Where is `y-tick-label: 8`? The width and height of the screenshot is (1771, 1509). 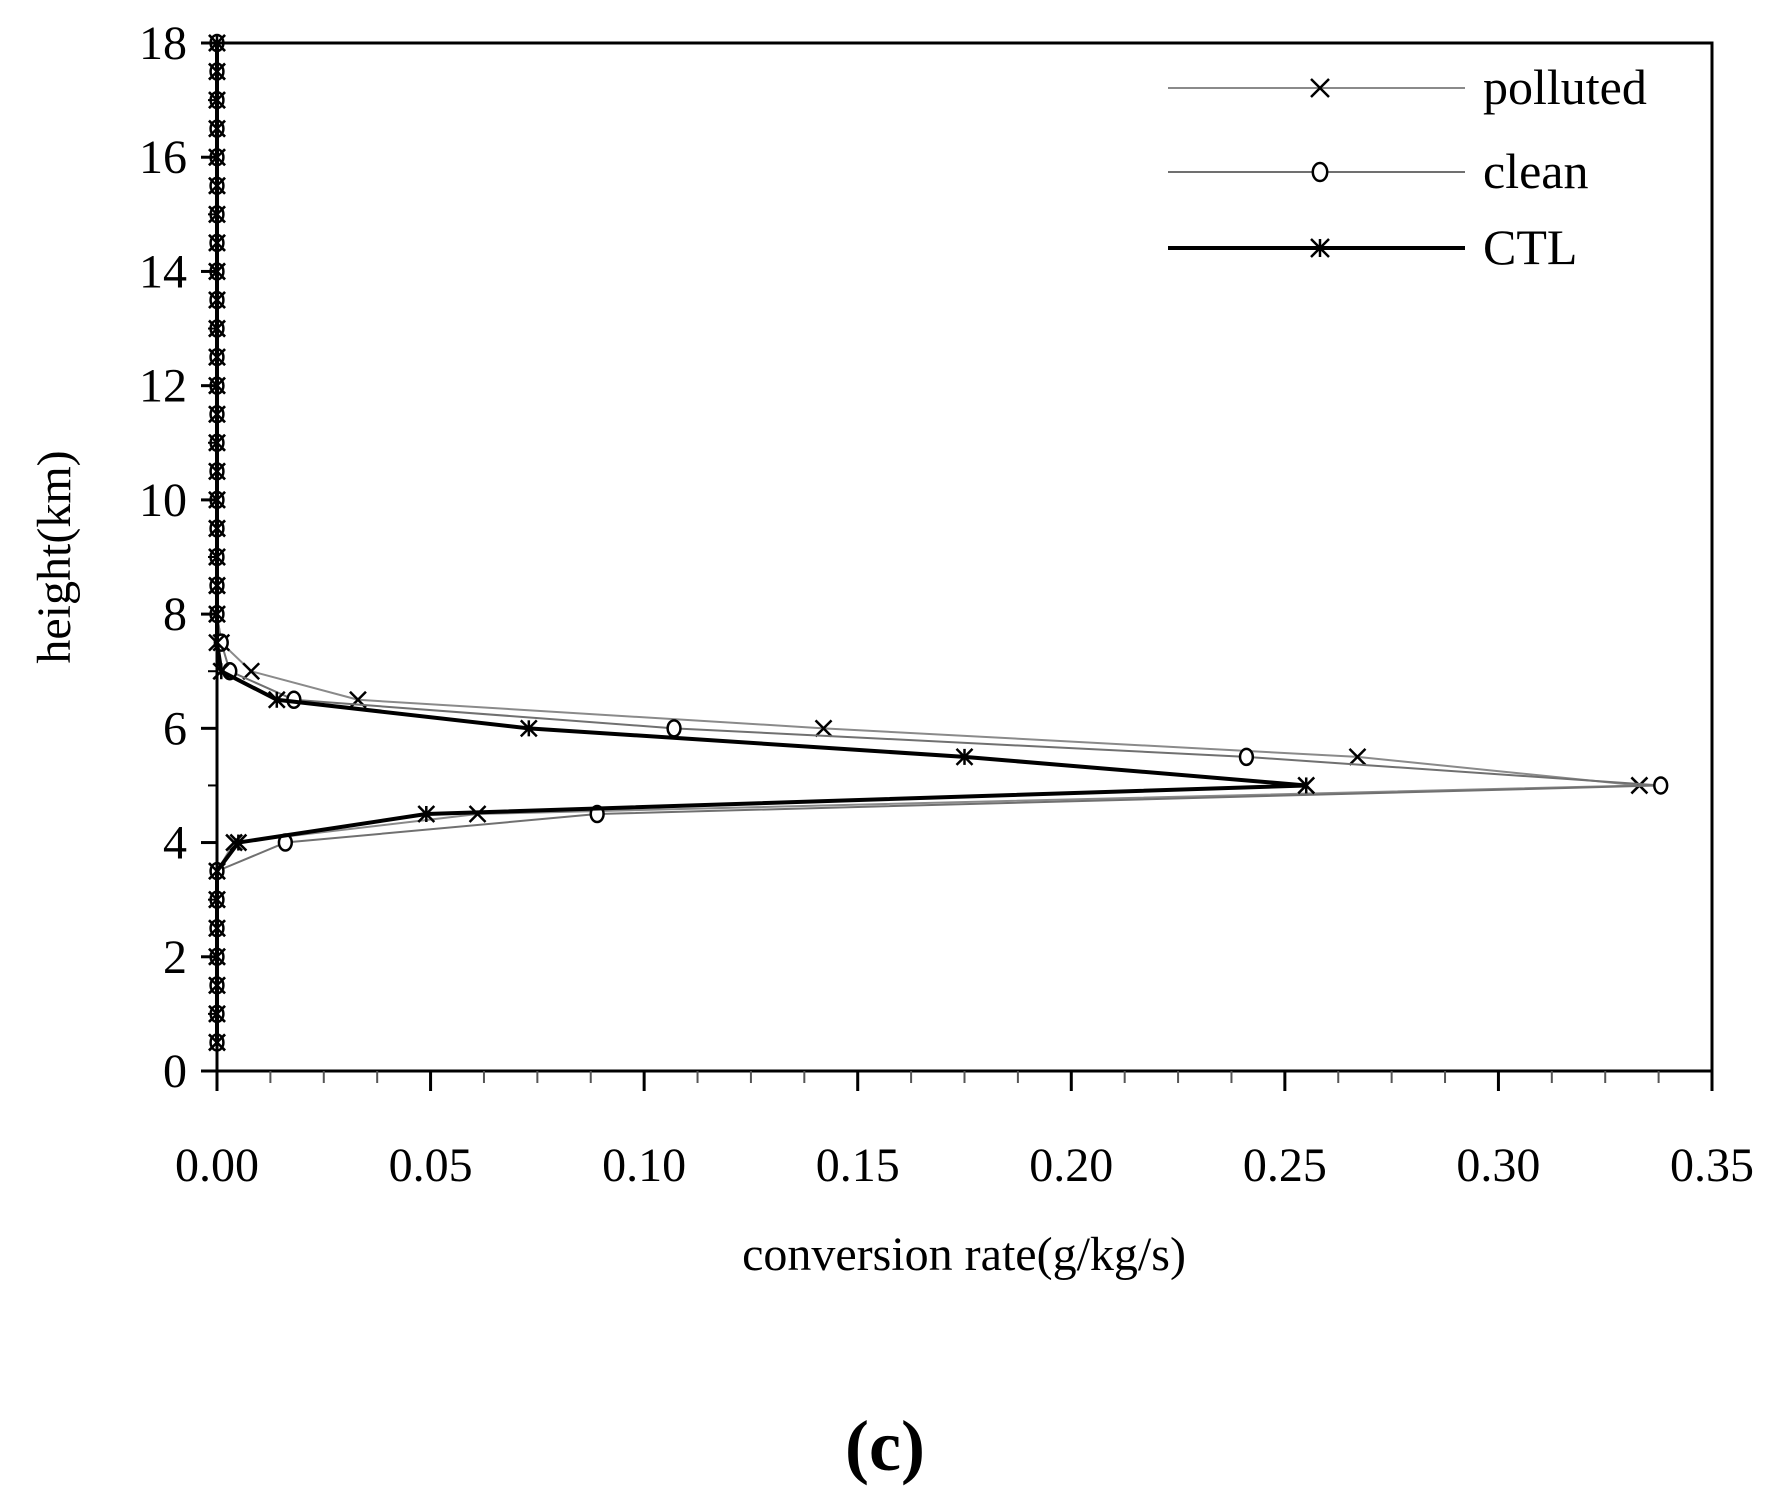
y-tick-label: 8 is located at coordinates (175, 614).